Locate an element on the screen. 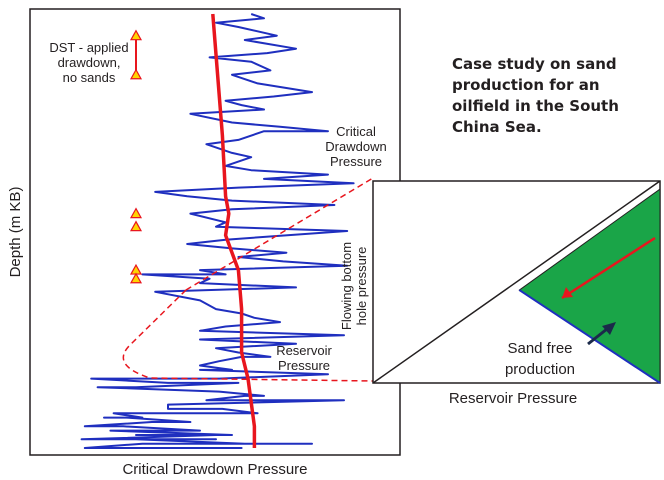  log-x-axis-label: Critical Drawdown Pressure is located at coordinates (214, 469).